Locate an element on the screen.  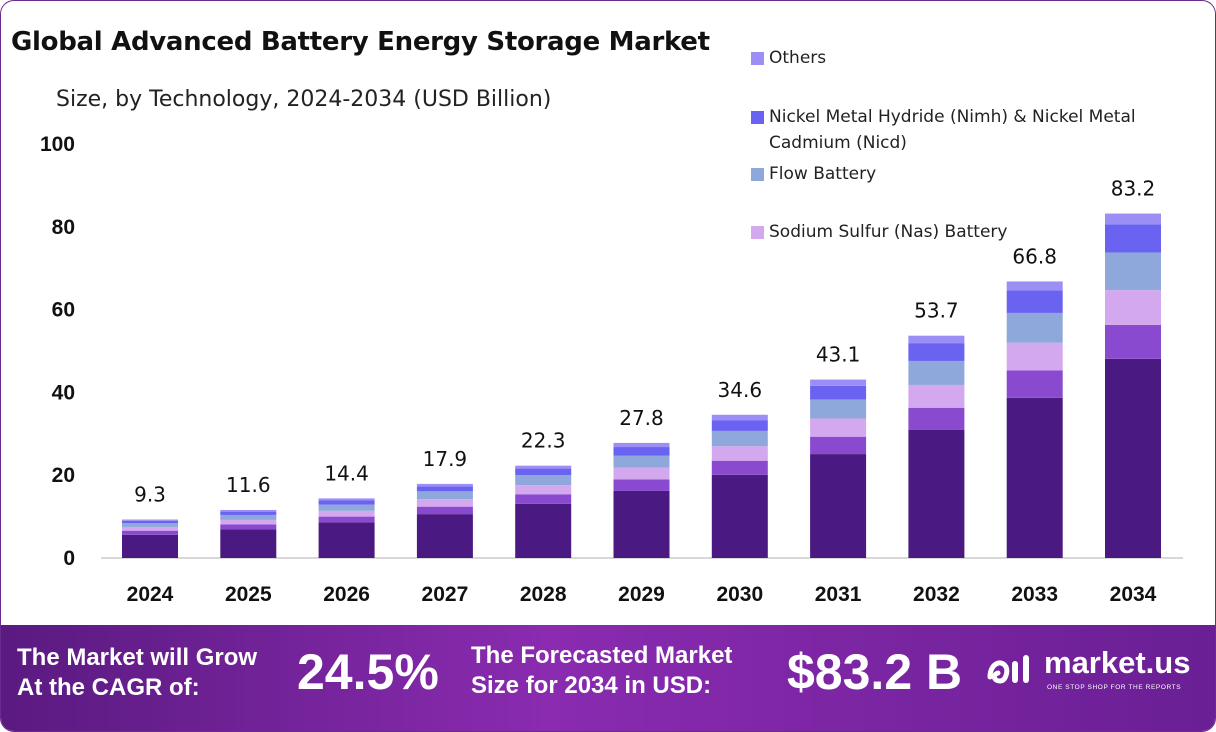
bar-2033-nickel-metal-hydride-nimh-nickel-metal-cadmium-nicd- is located at coordinates (1034, 301).